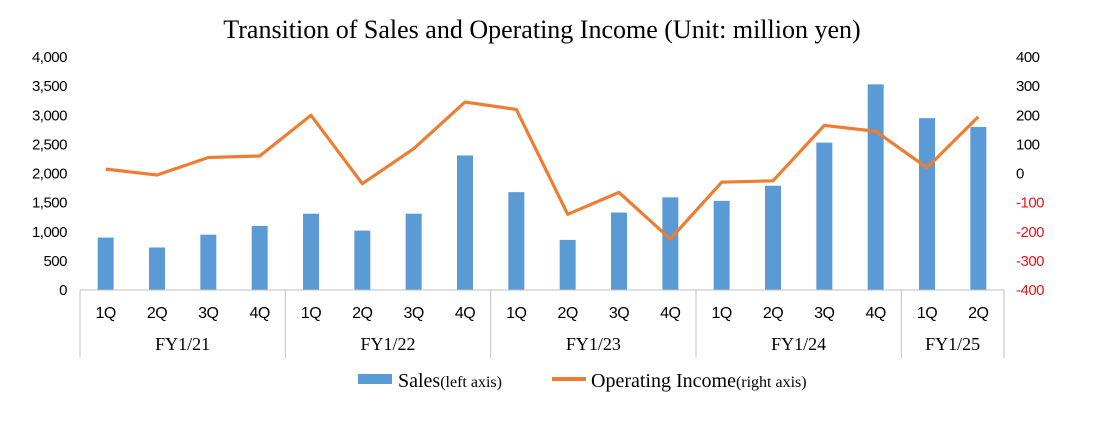 The width and height of the screenshot is (1093, 422). Describe the element at coordinates (1028, 144) in the screenshot. I see `right-axis-tick-label: 100` at that location.